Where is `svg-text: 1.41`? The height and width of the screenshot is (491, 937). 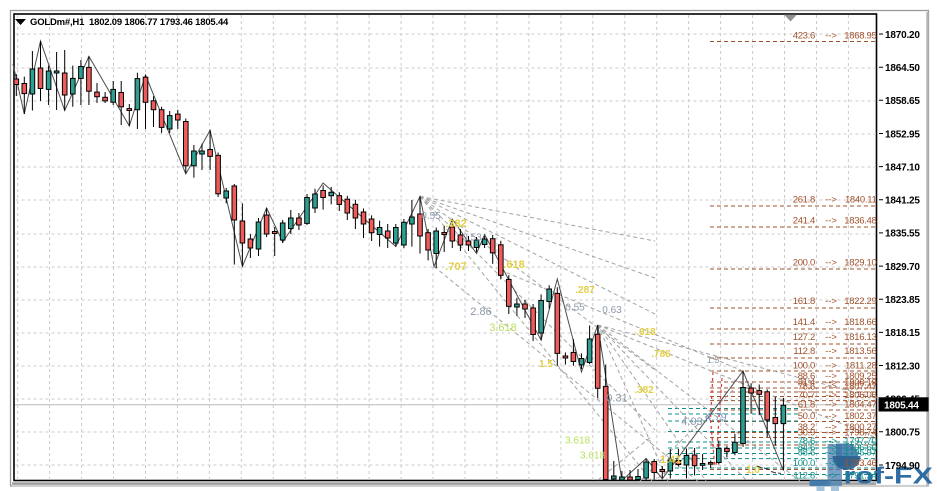 svg-text: 1.41 is located at coordinates (670, 460).